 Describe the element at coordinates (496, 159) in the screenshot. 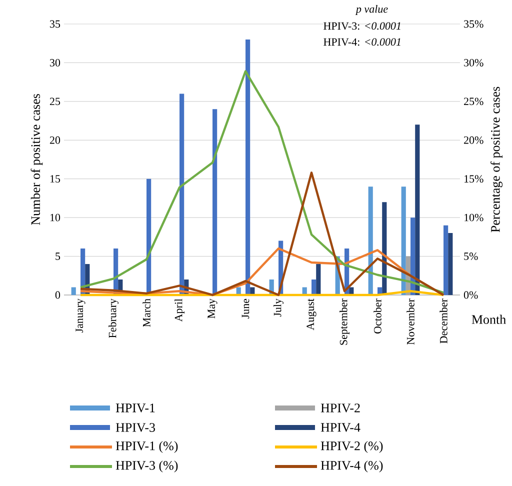

I see `y2-axis-title: Percentage of positive cases` at that location.